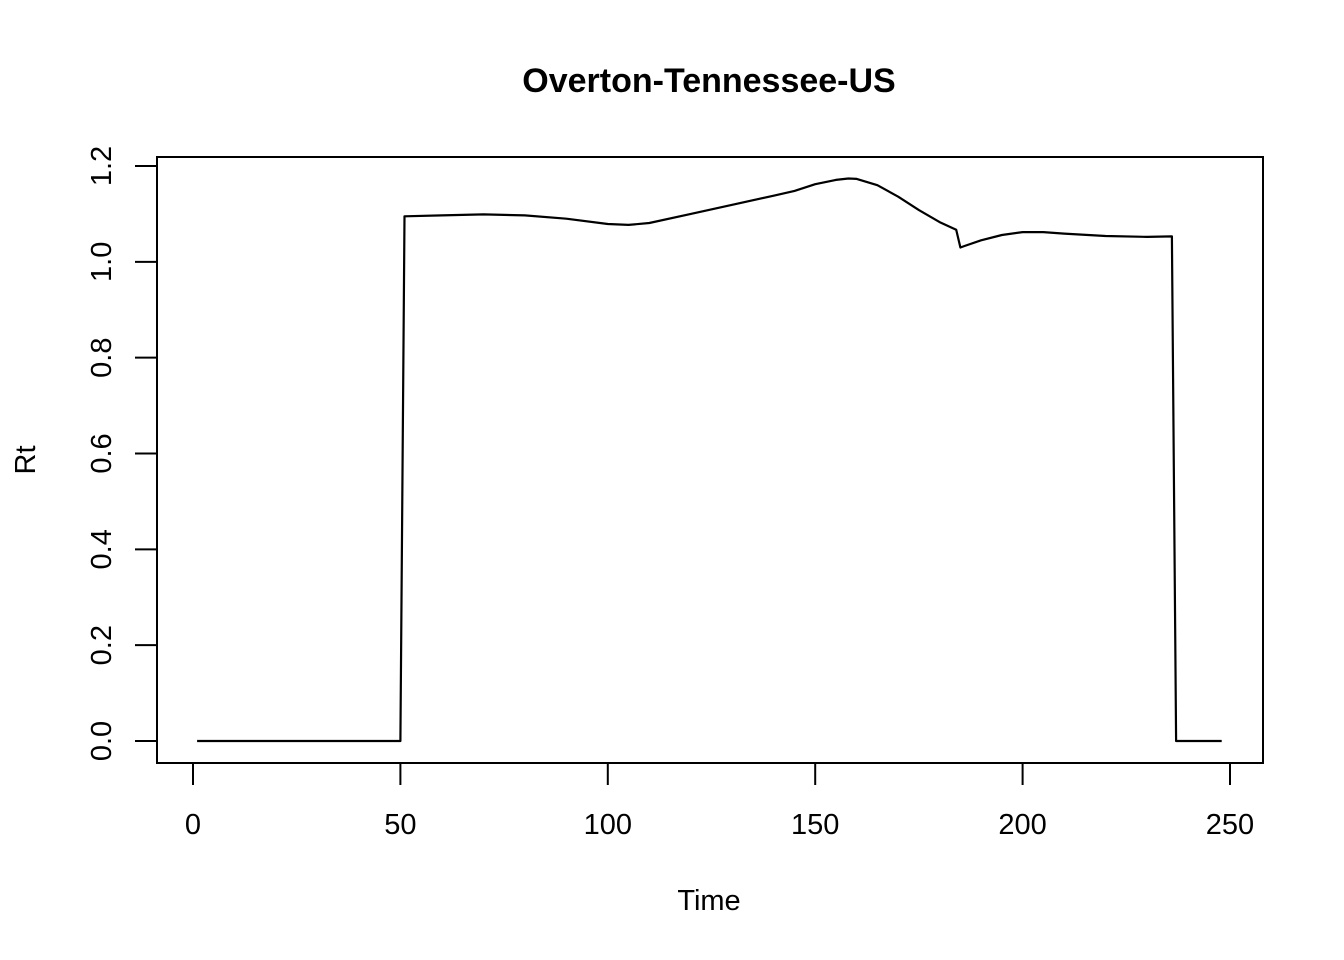 This screenshot has height=960, width=1344. What do you see at coordinates (102, 549) in the screenshot?
I see `y-tick-label: 0.4` at bounding box center [102, 549].